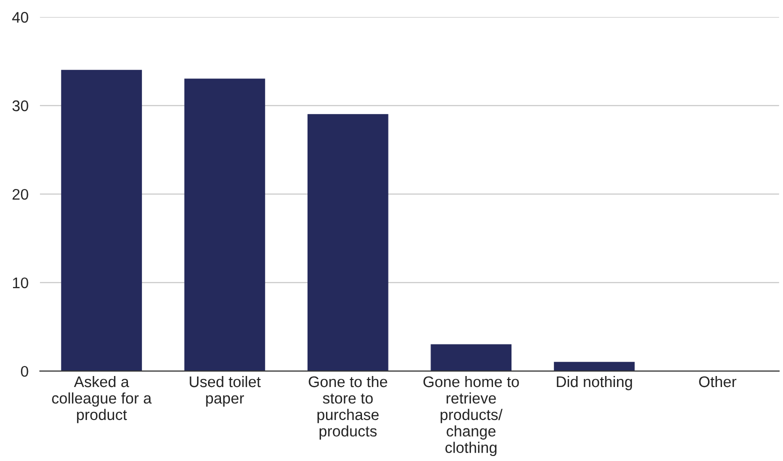  What do you see at coordinates (471, 416) in the screenshot?
I see `x-tick-label: Gone home to retrieve products/ change clothing` at bounding box center [471, 416].